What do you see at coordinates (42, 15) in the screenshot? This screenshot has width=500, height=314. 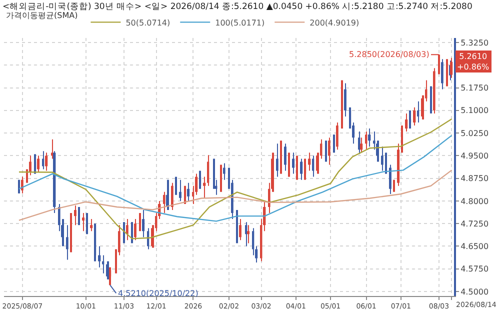 I see `legend-title: 가격이동평균(SMA)` at bounding box center [42, 15].